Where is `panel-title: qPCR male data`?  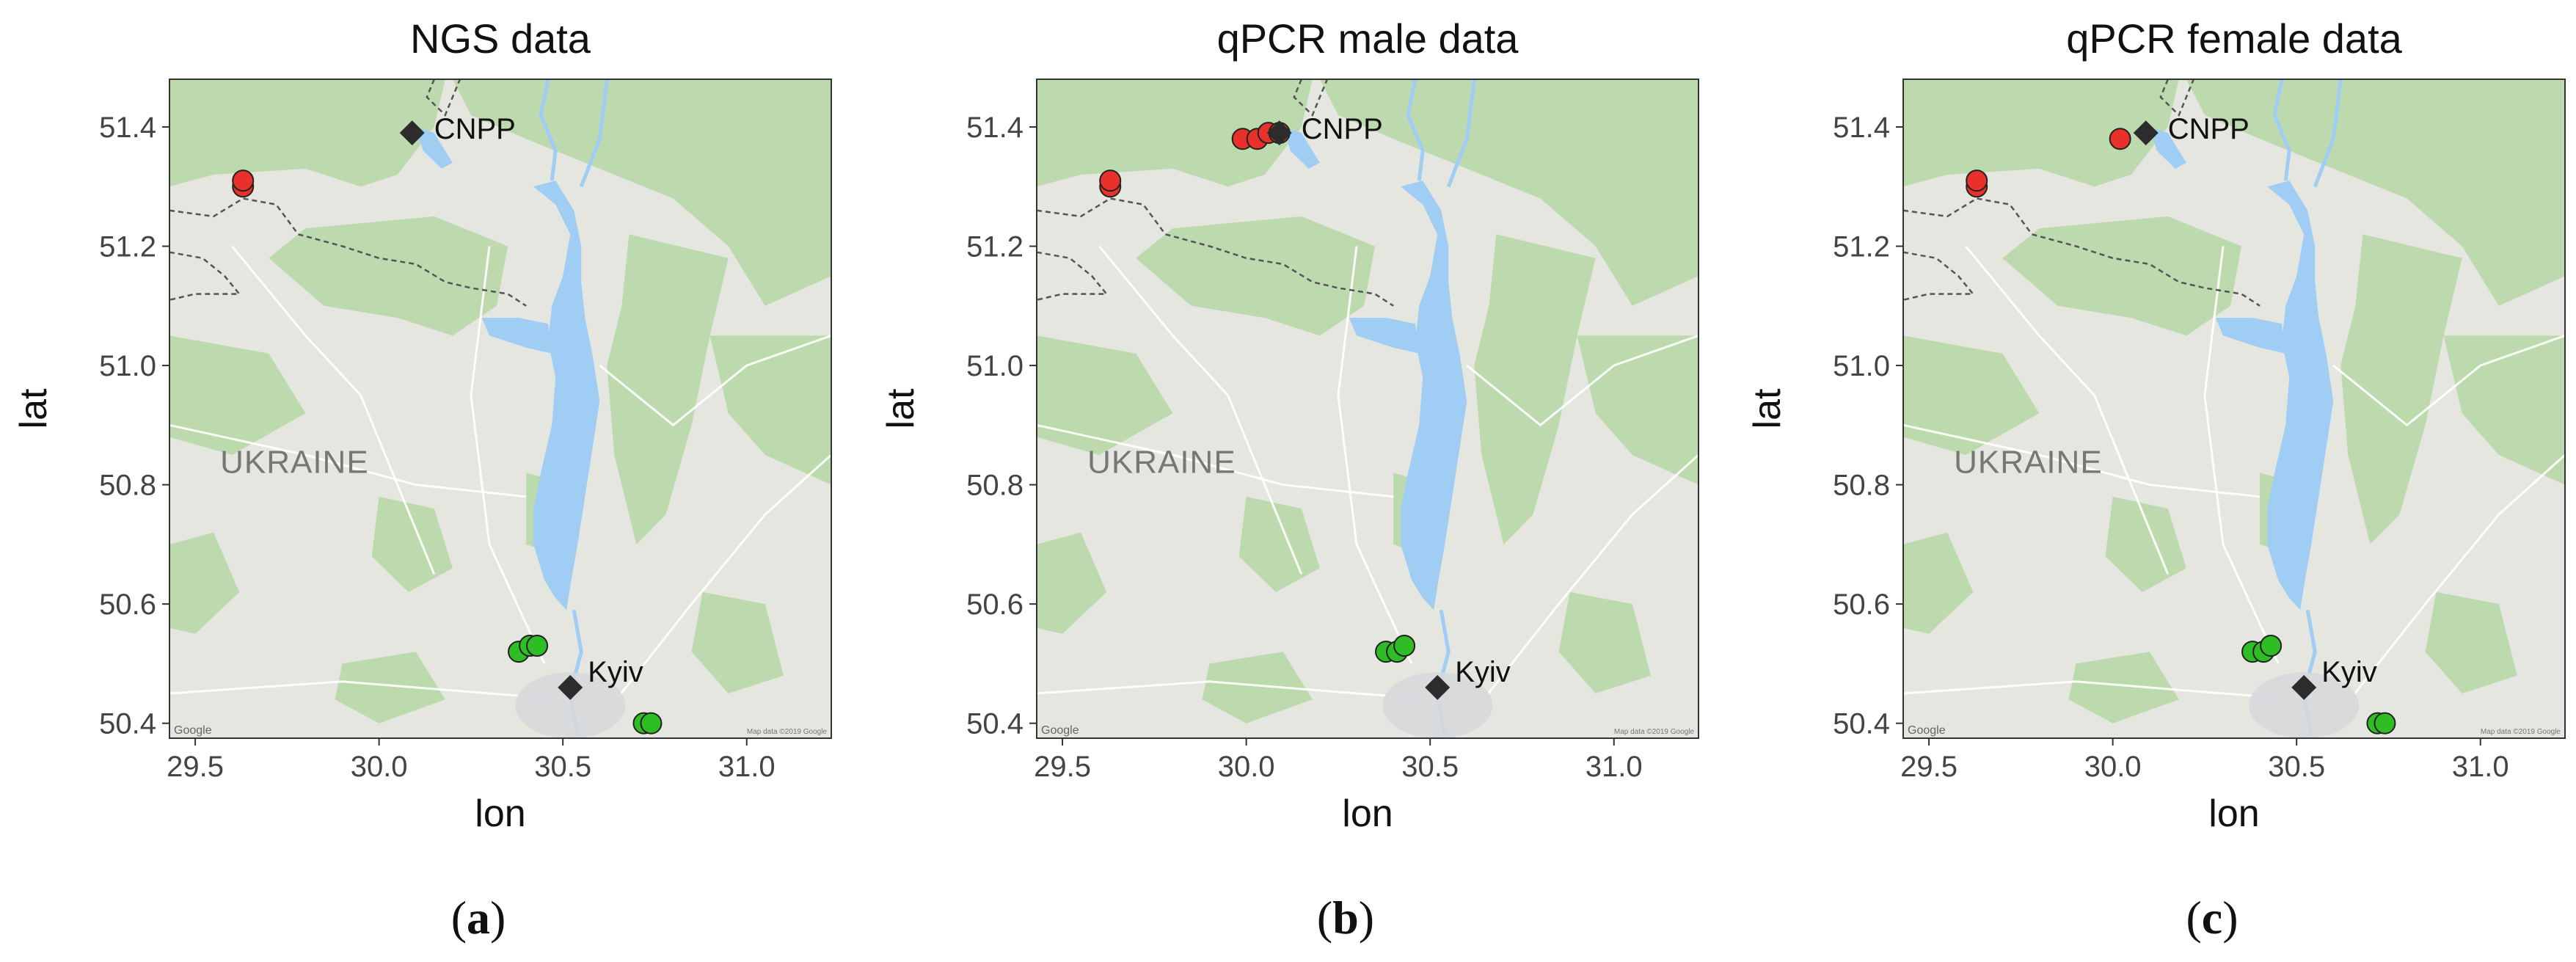 panel-title: qPCR male data is located at coordinates (1368, 39).